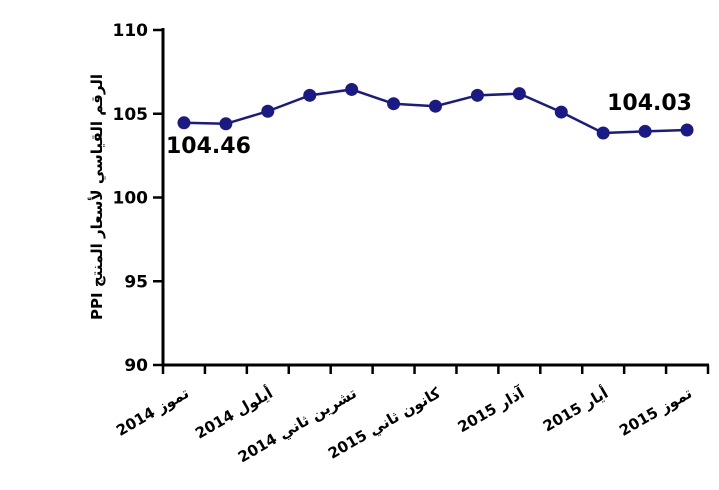 The width and height of the screenshot is (719, 490). Describe the element at coordinates (131, 115) in the screenshot. I see `y-axis-tick-label: 105` at that location.